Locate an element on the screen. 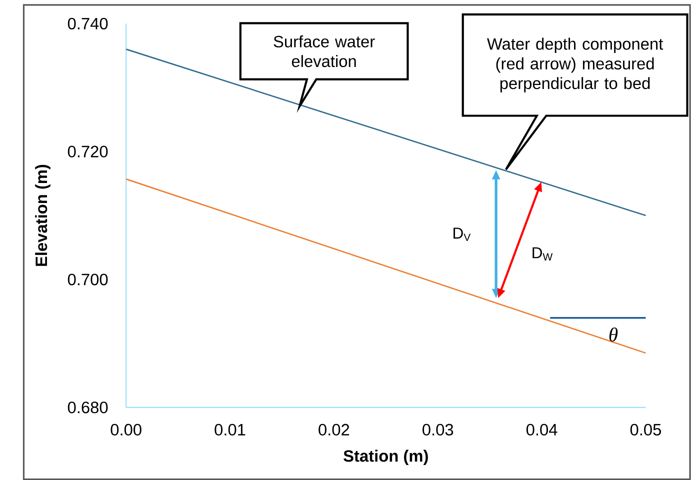 The height and width of the screenshot is (480, 691). annotation: Surface water elevation is located at coordinates (324, 51).